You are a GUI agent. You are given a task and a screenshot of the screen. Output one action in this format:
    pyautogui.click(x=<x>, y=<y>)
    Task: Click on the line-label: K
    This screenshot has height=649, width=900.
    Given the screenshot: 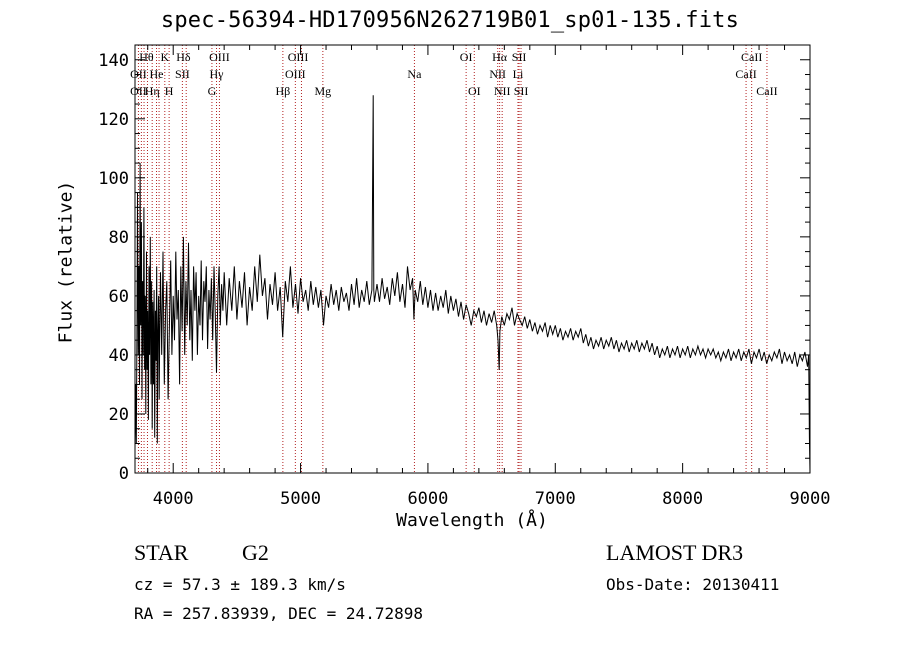 What is the action you would take?
    pyautogui.click(x=164, y=57)
    